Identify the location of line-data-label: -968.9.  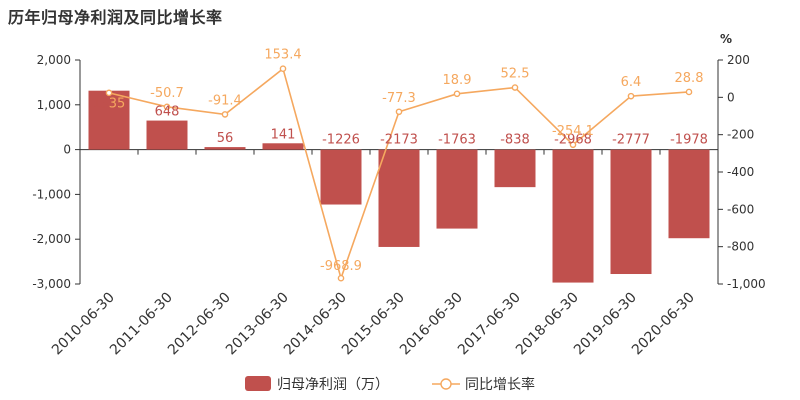
(341, 266).